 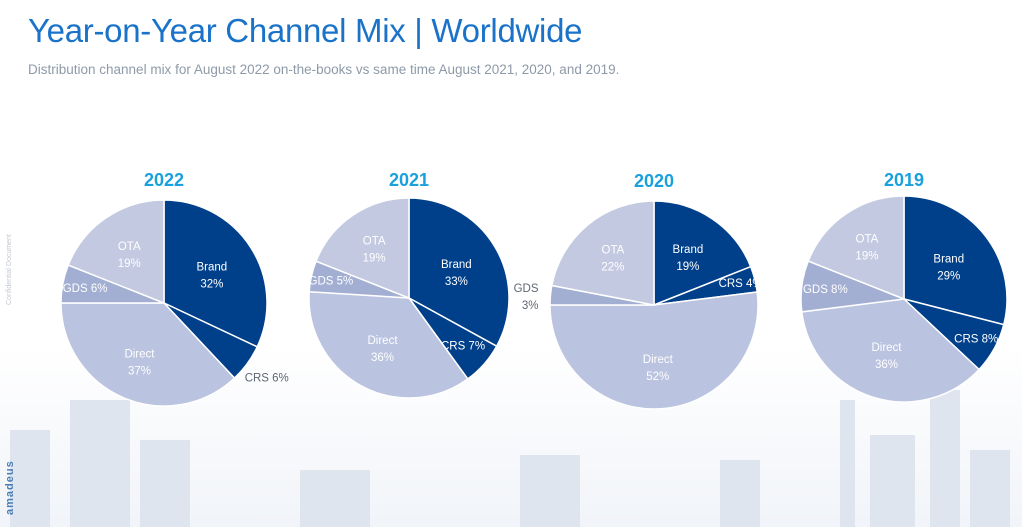 What do you see at coordinates (331, 282) in the screenshot?
I see `slice-label-gds: GDS 5%` at bounding box center [331, 282].